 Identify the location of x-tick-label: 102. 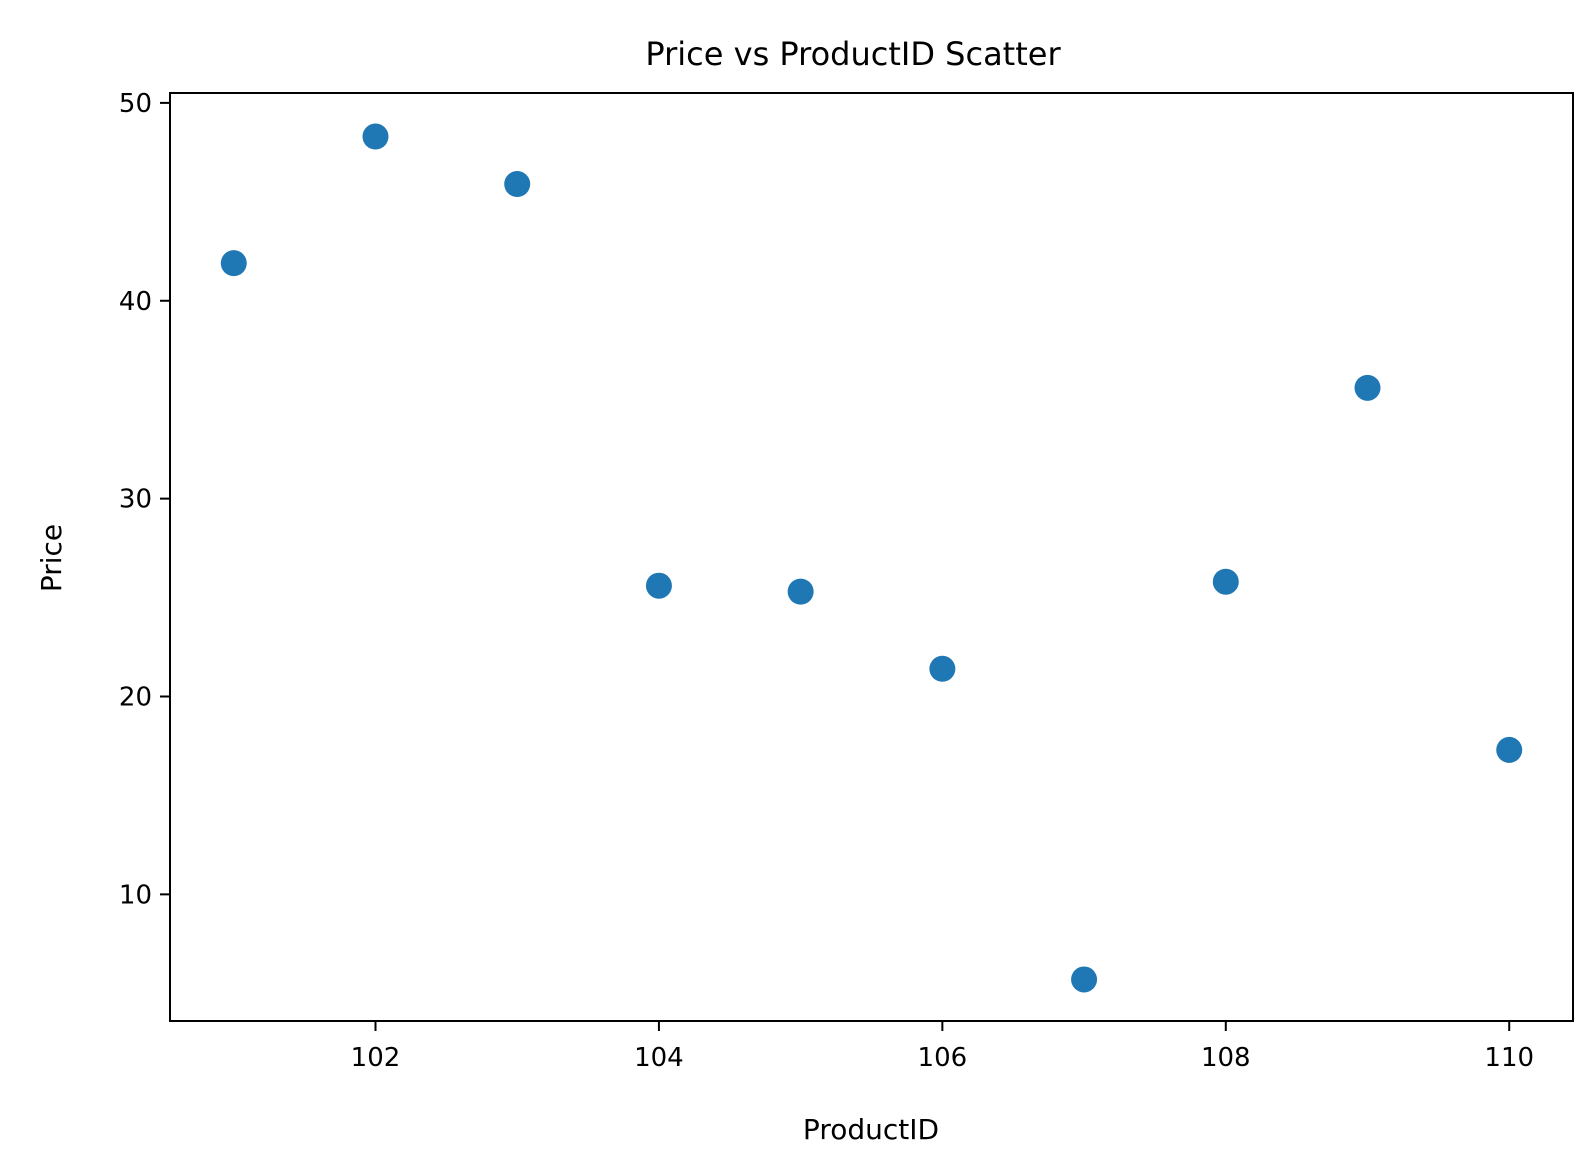
(376, 1058).